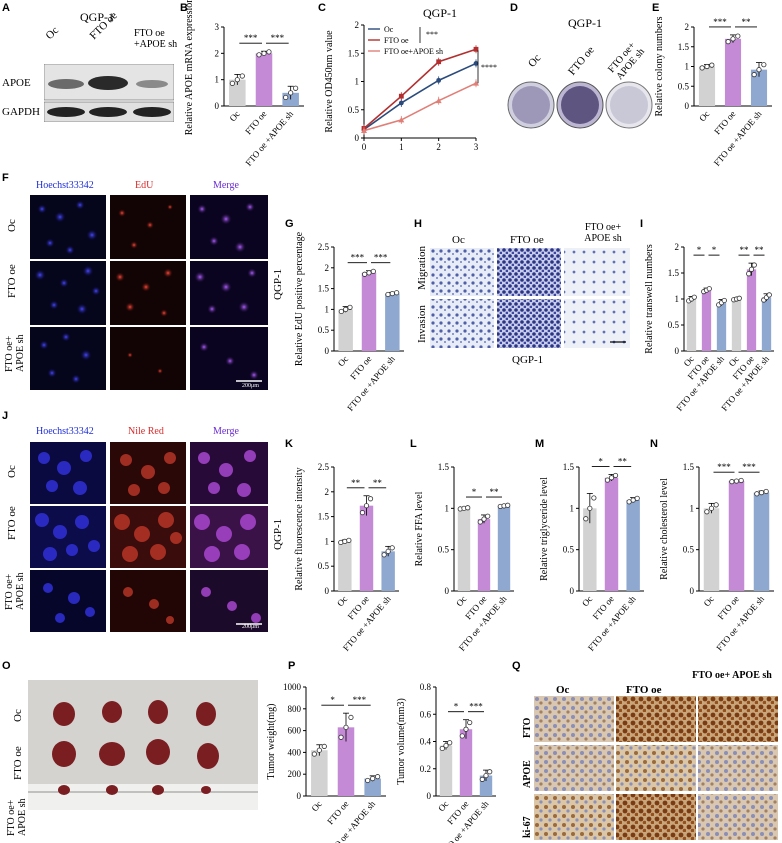  I want to click on x-tick-label: 1, so click(401, 147).